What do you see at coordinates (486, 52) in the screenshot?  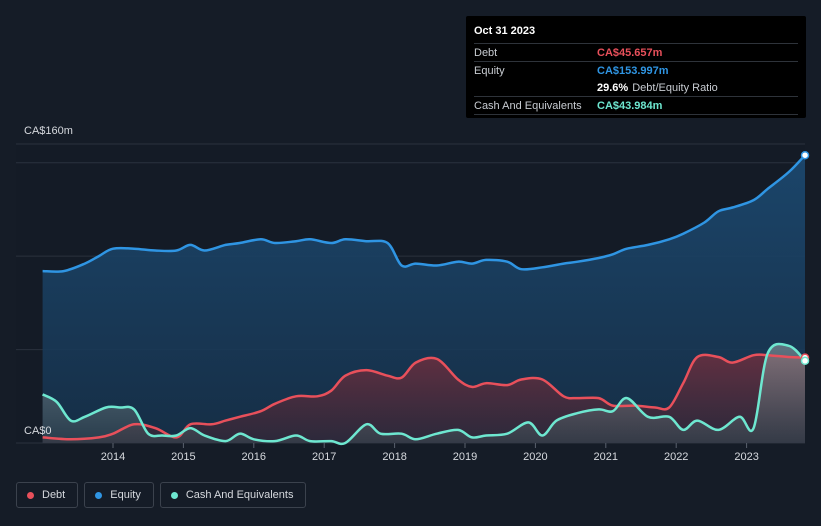 I see `tooltip-debt-label: Debt` at bounding box center [486, 52].